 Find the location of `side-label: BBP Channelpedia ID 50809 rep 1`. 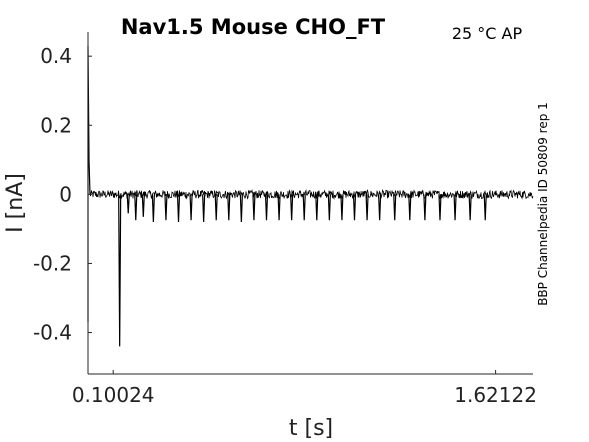

side-label: BBP Channelpedia ID 50809 rep 1 is located at coordinates (543, 204).